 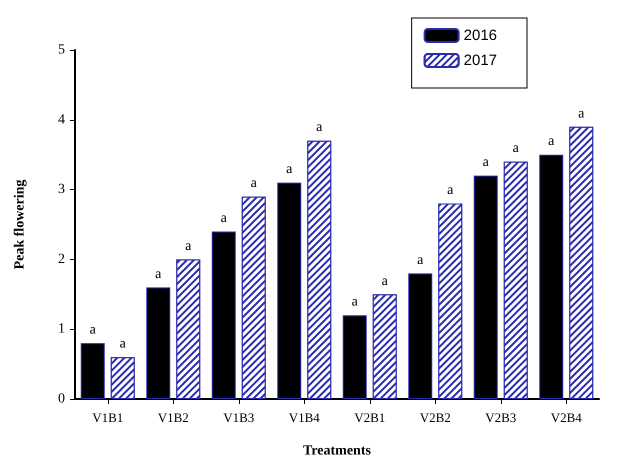 What do you see at coordinates (481, 35) in the screenshot?
I see `legend-label: 2016` at bounding box center [481, 35].